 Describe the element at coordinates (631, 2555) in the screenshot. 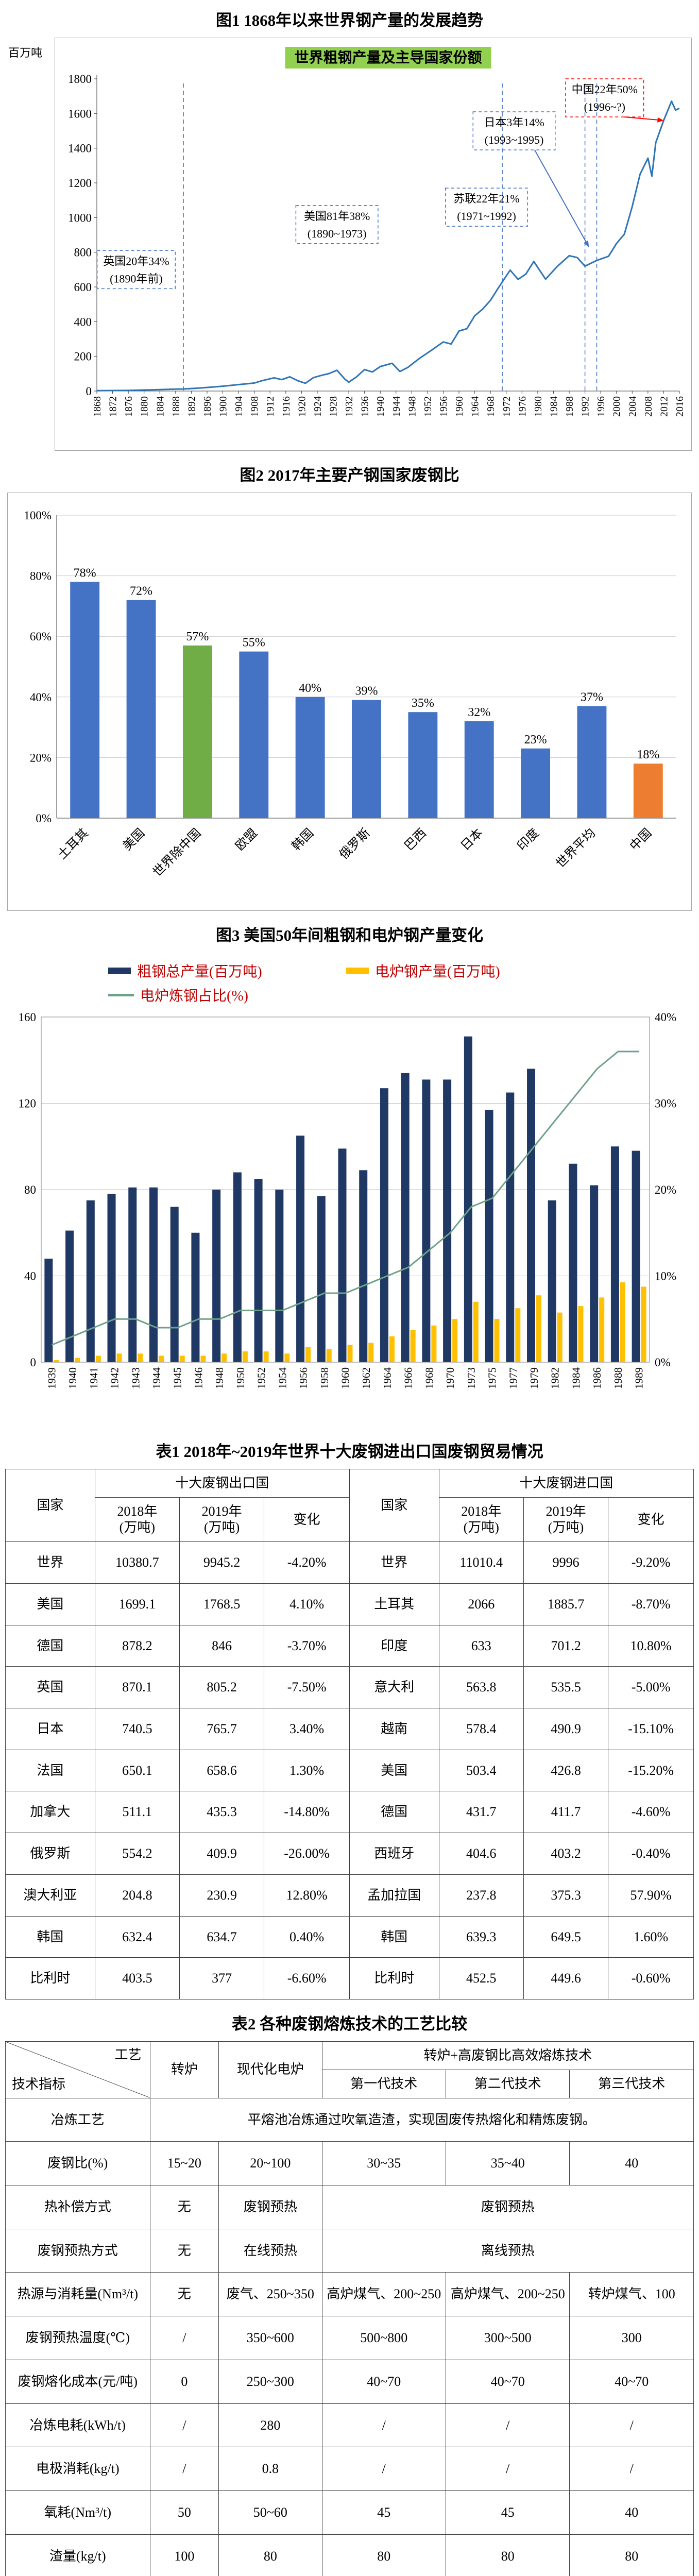

I see `value-cell: 80` at that location.